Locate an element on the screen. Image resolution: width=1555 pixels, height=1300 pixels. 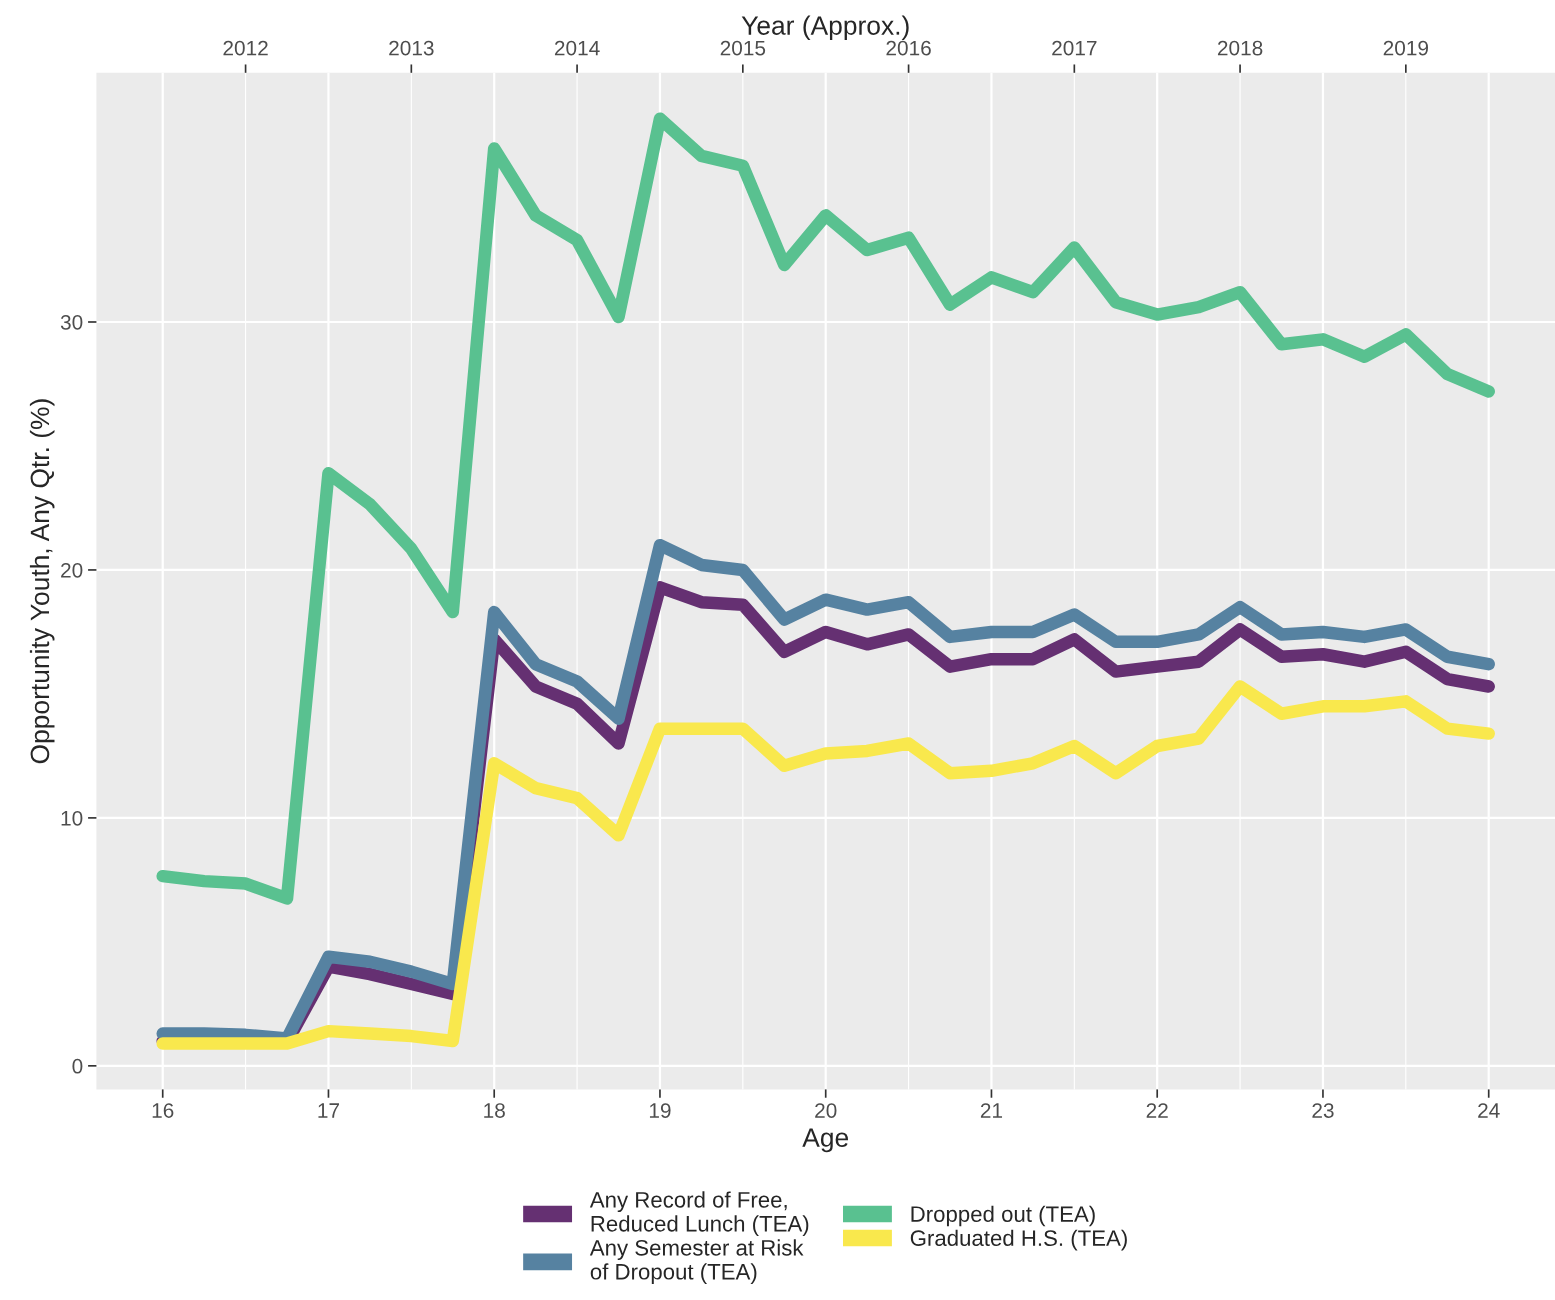
y-axis-title: Opportunity Youth, Any Qtr. (%) is located at coordinates (42, 581).